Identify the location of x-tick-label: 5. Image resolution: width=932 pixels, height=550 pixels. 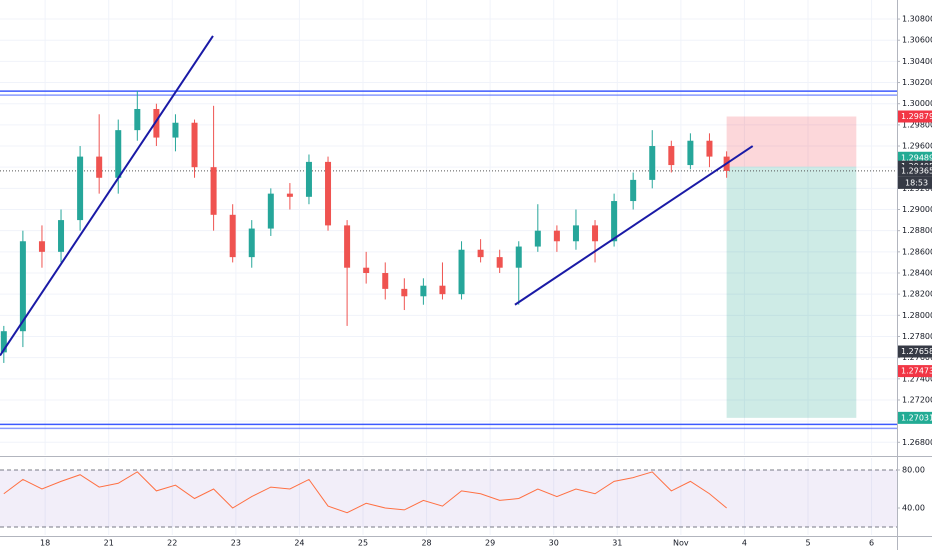
(807, 543).